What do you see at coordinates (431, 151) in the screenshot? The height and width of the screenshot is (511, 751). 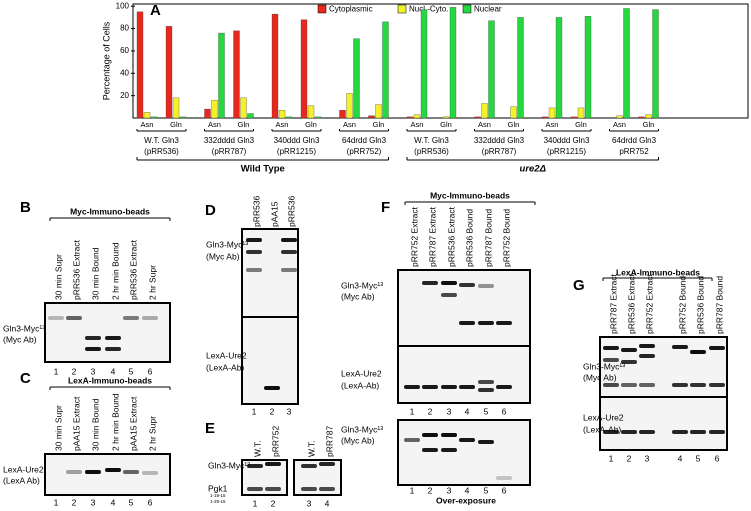 I see `group-plasmid: (pRR536)` at bounding box center [431, 151].